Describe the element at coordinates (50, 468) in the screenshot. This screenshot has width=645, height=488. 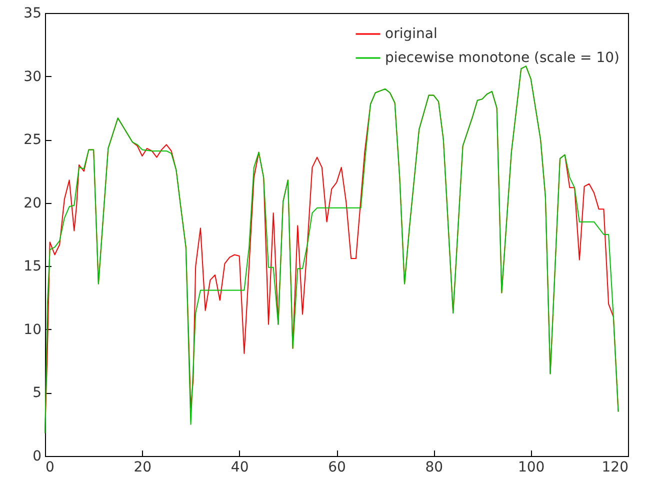
I see `x-tick-label: 0` at that location.